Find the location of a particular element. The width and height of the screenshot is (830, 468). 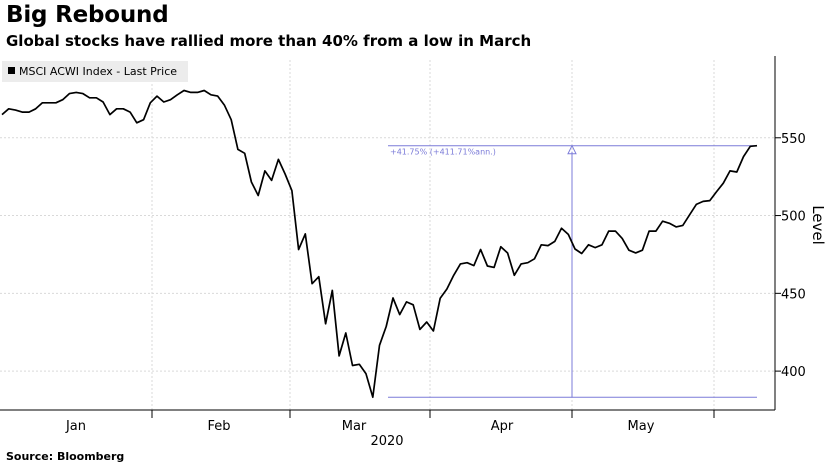

legend-swatch is located at coordinates (11, 70).